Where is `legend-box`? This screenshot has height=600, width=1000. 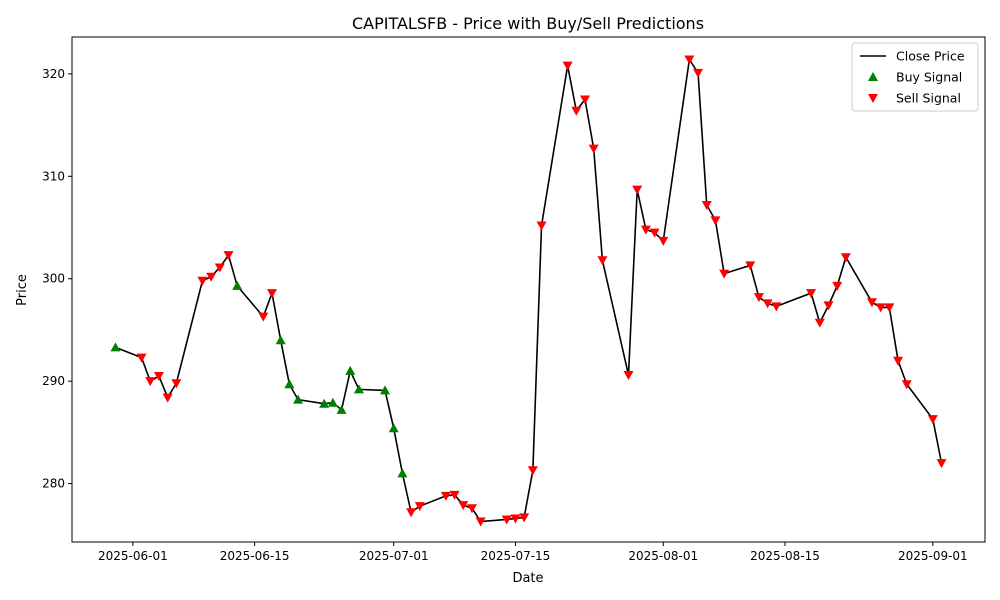
legend-box is located at coordinates (915, 77).